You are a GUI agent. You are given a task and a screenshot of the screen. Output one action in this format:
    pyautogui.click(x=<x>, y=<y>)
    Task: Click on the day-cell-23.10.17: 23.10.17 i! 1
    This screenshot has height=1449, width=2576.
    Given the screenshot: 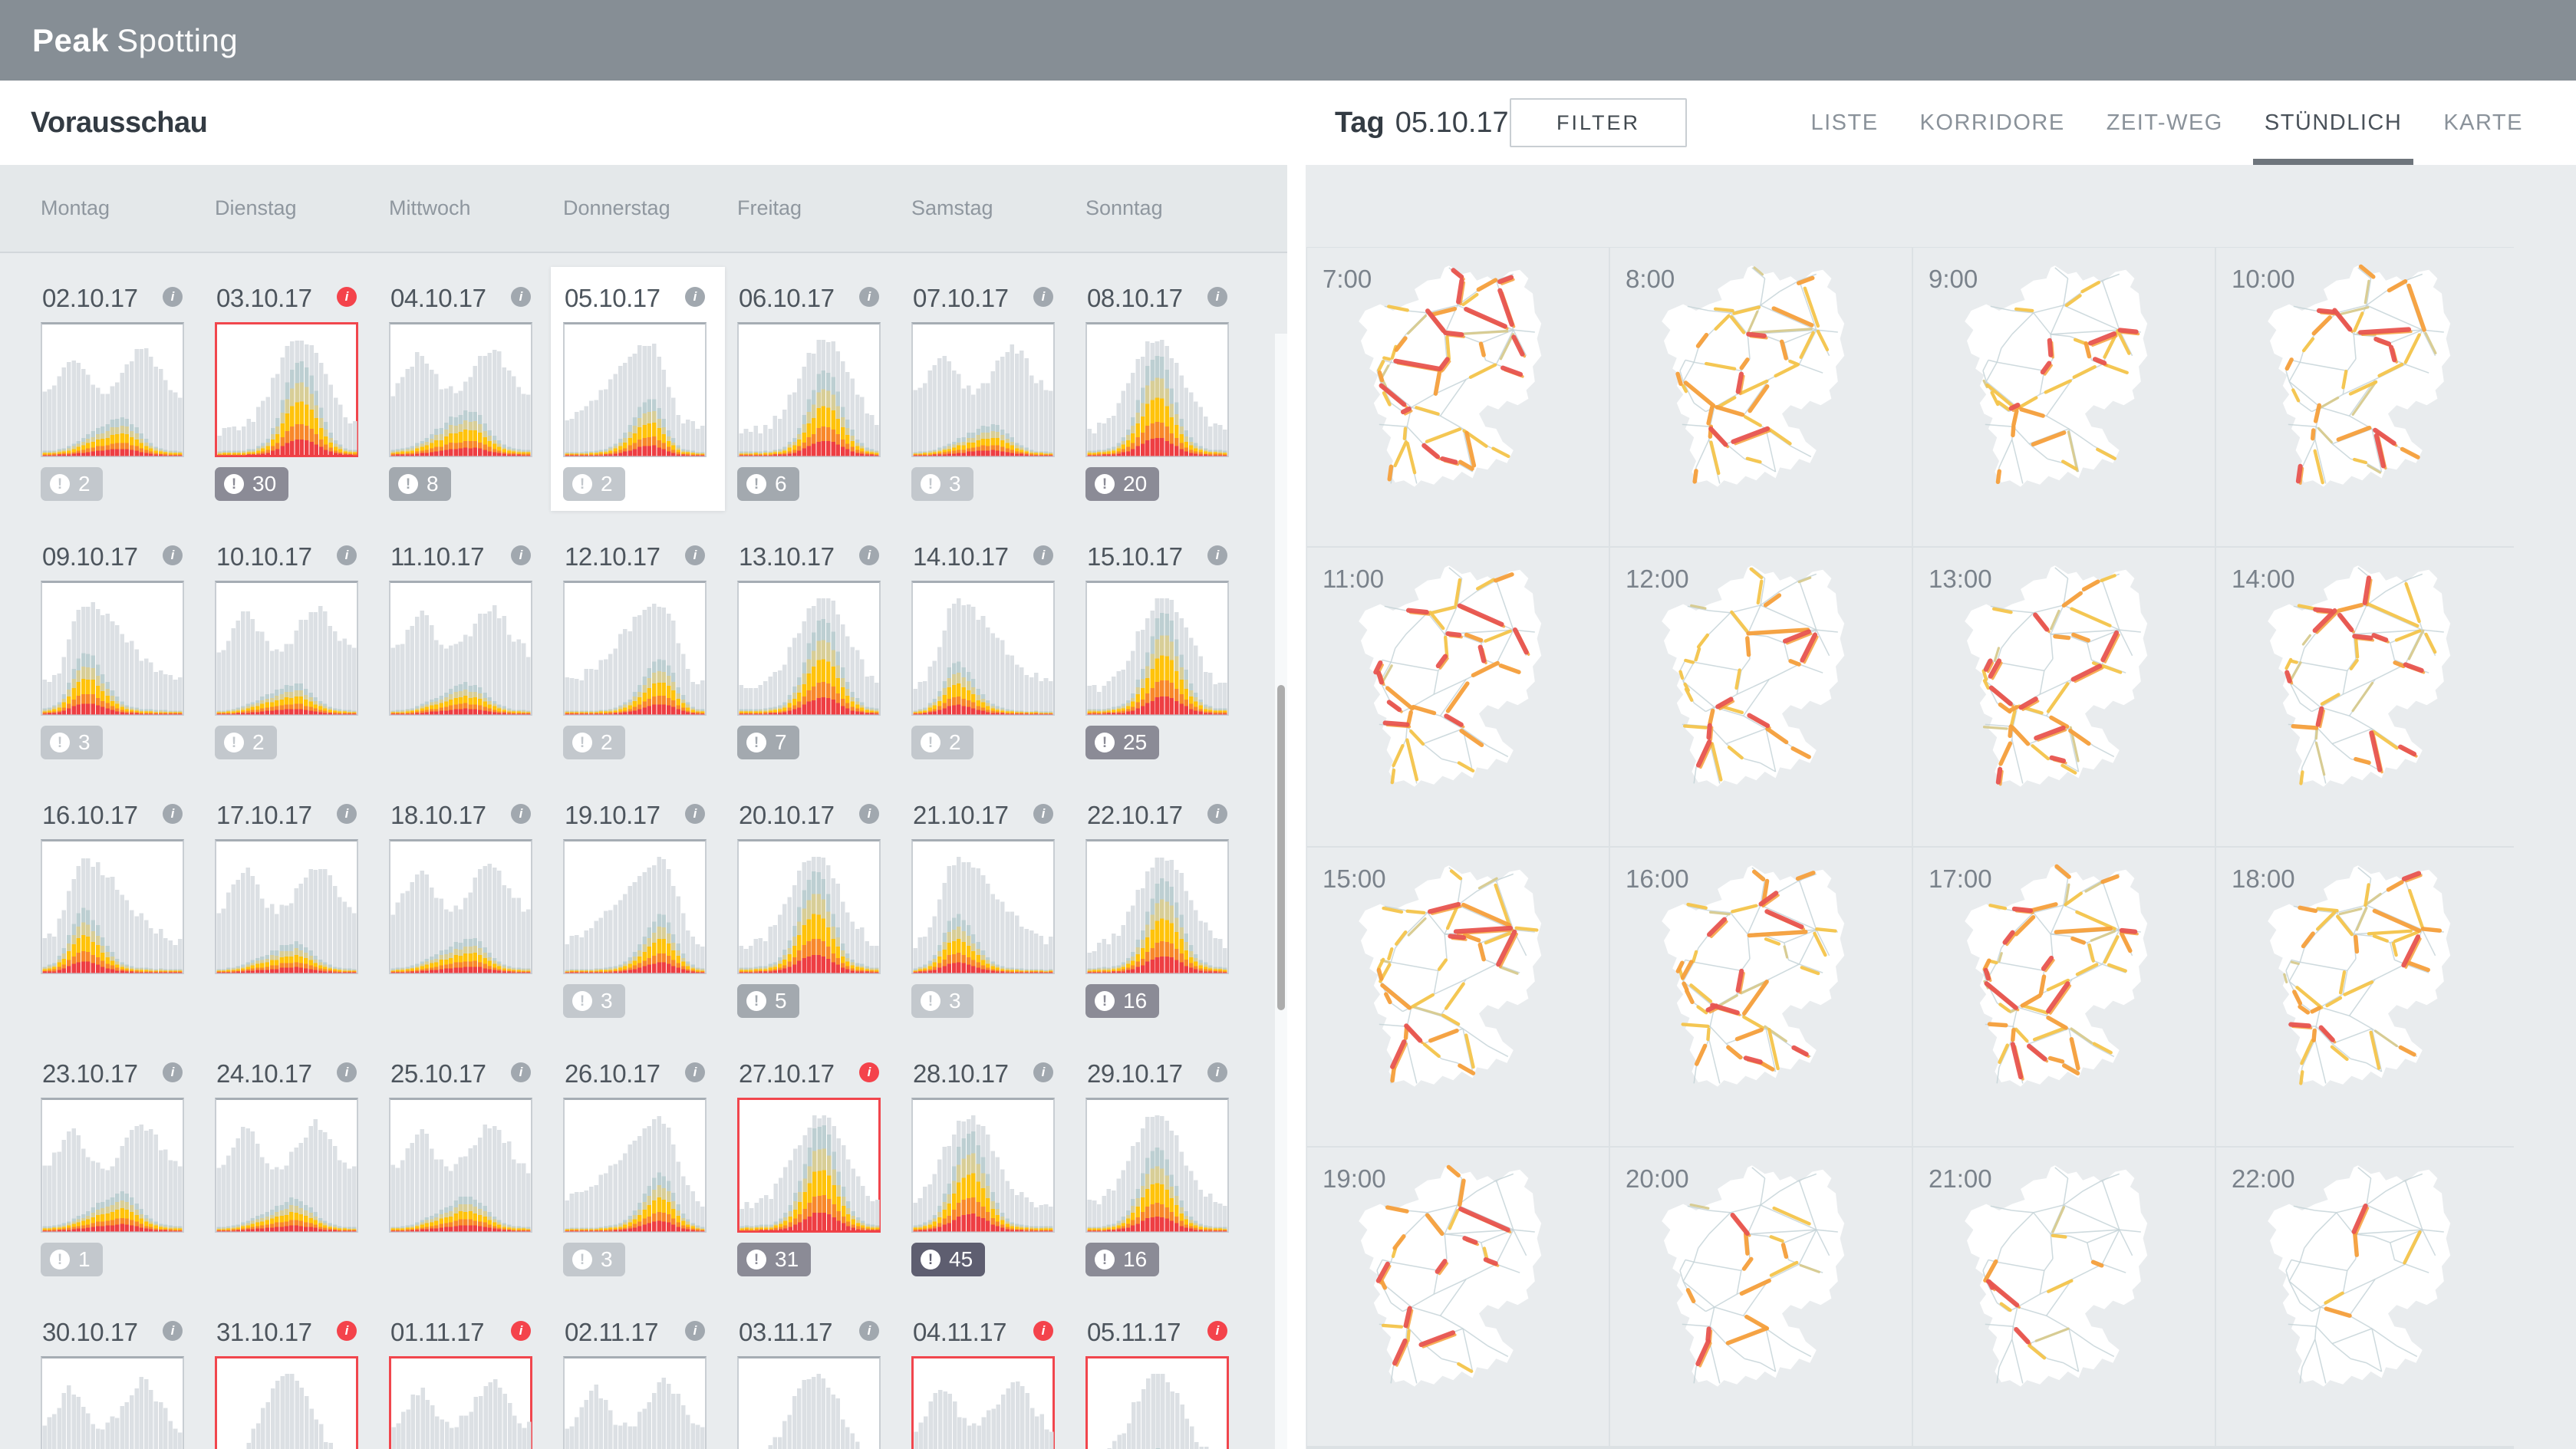 What is the action you would take?
    pyautogui.click(x=112, y=1167)
    